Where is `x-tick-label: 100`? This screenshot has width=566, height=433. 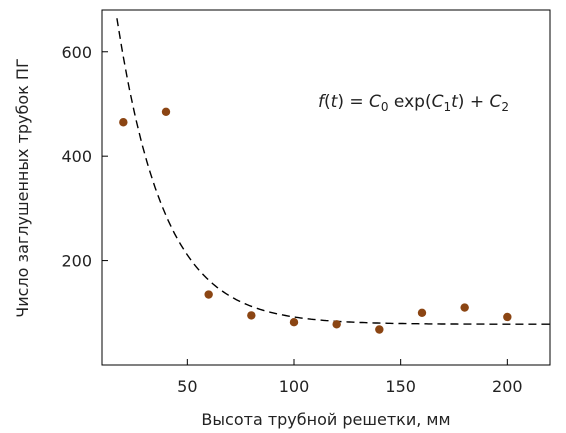
x-tick-label: 100 is located at coordinates (294, 386).